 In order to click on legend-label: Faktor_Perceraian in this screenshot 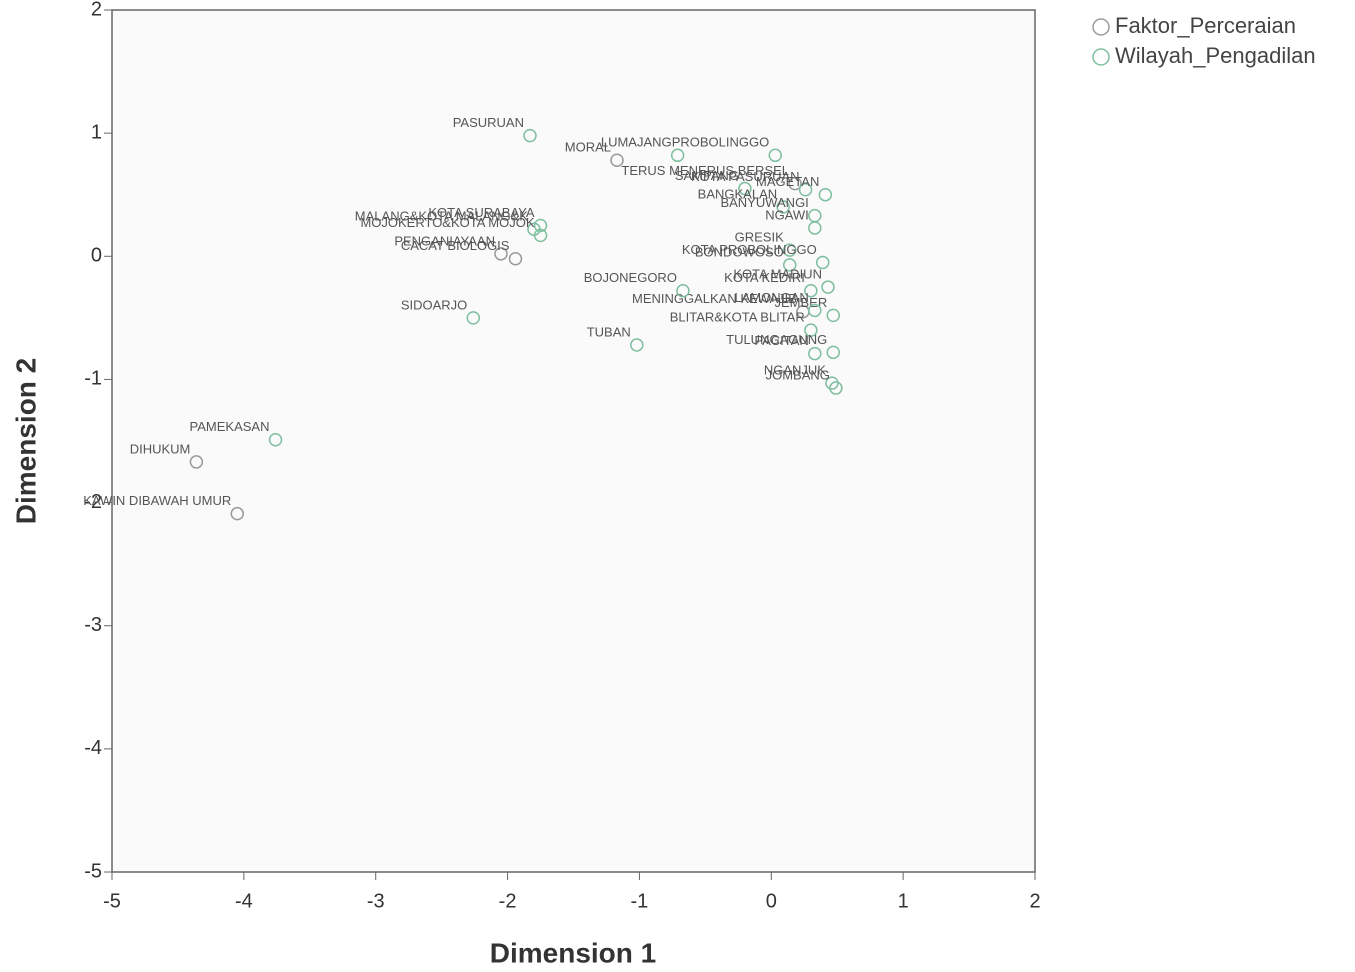, I will do `click(1205, 25)`.